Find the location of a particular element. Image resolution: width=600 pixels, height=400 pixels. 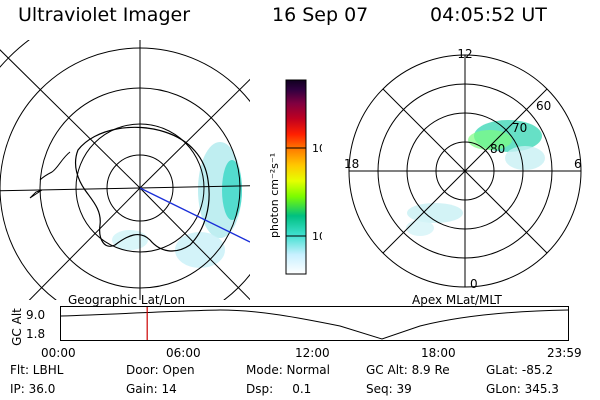

date-label: 16 Sep 07 is located at coordinates (320, 15).